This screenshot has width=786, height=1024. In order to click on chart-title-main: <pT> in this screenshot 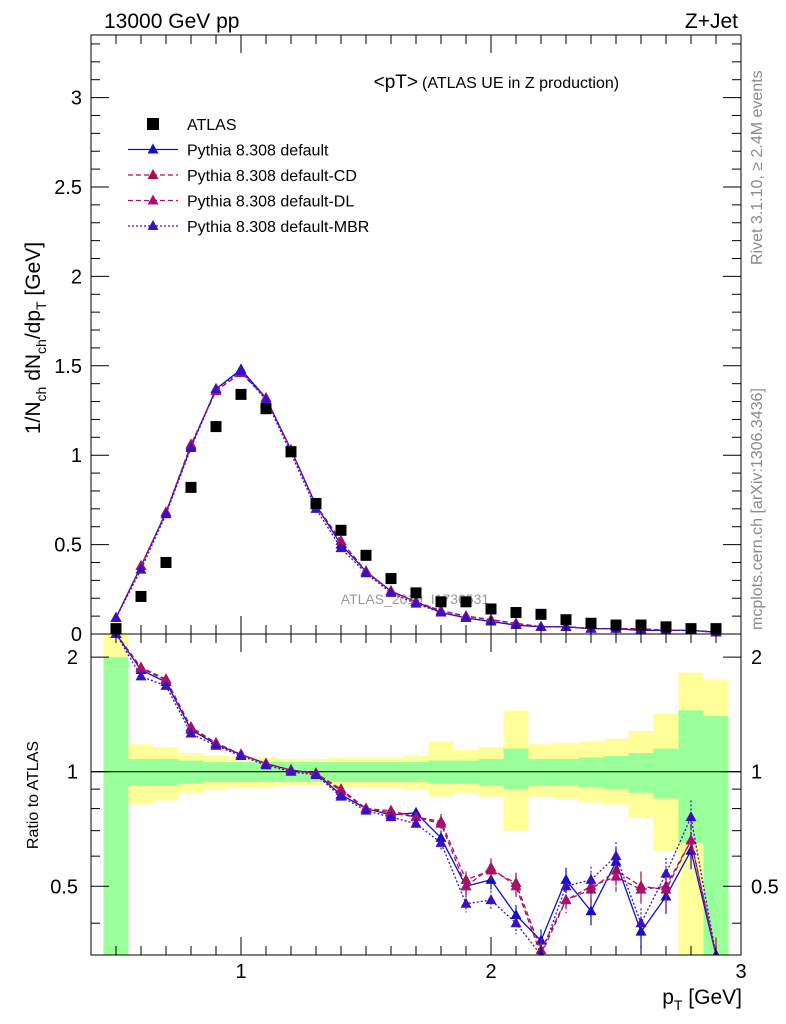, I will do `click(396, 82)`.